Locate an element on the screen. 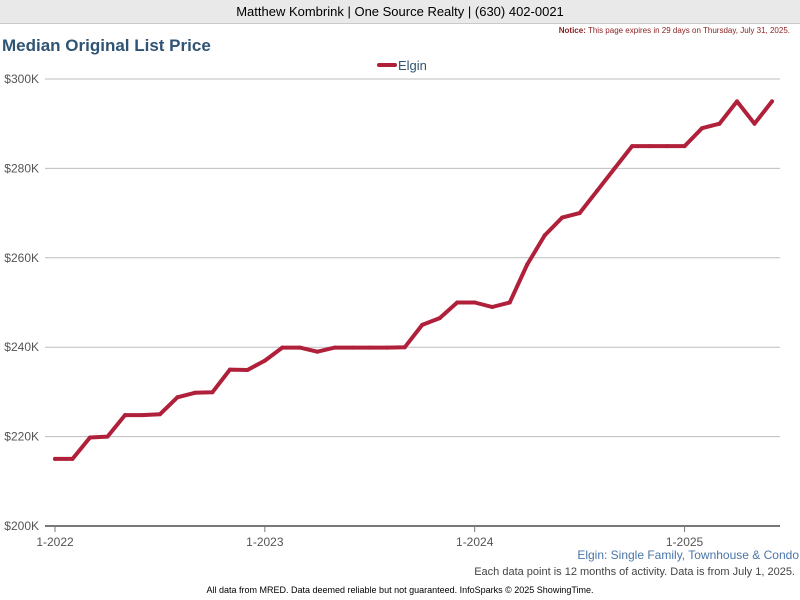  x-tick-label: 1-2024 is located at coordinates (475, 542).